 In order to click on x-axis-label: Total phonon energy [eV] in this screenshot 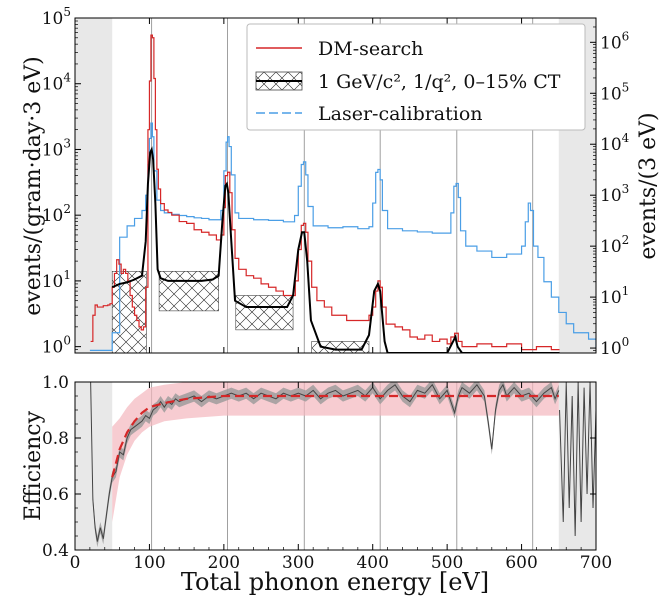, I will do `click(335, 582)`.